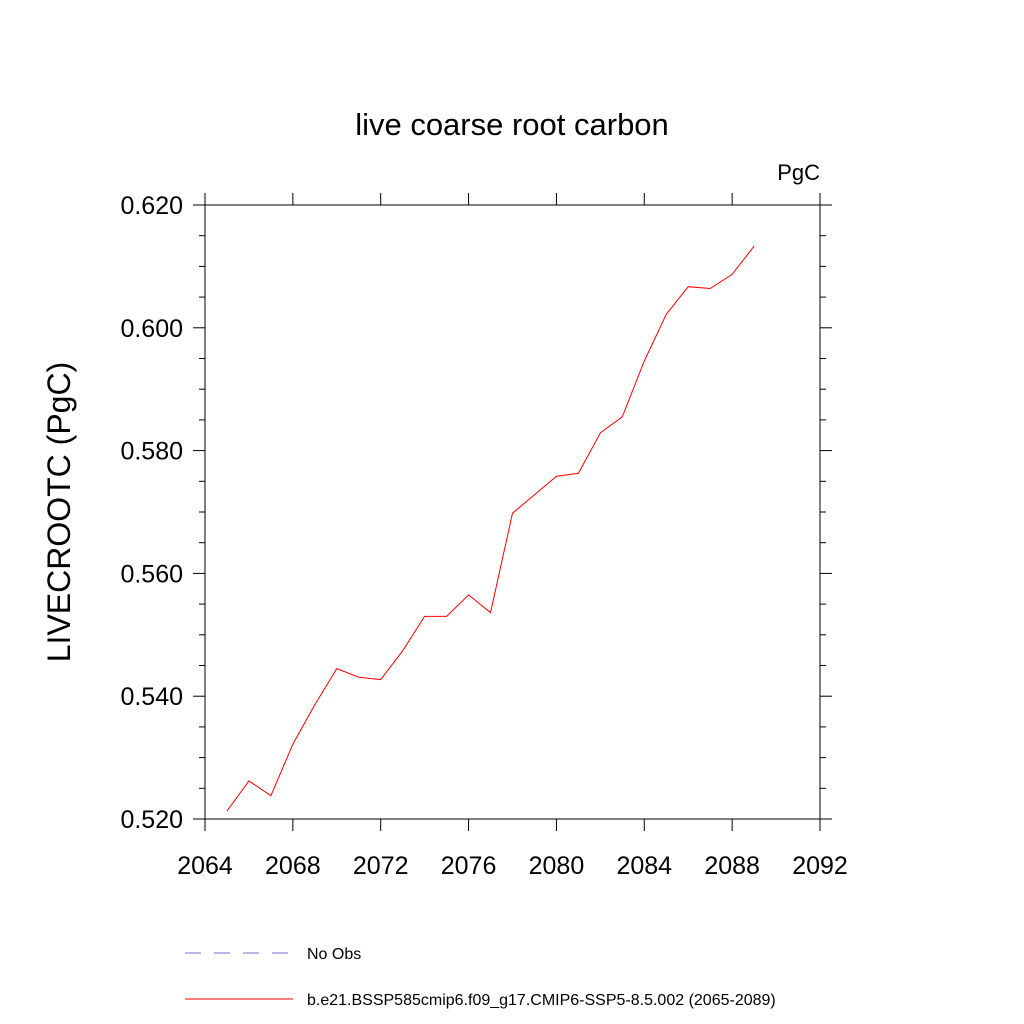 The image size is (1024, 1024). What do you see at coordinates (293, 866) in the screenshot?
I see `x-tick-label: 2068` at bounding box center [293, 866].